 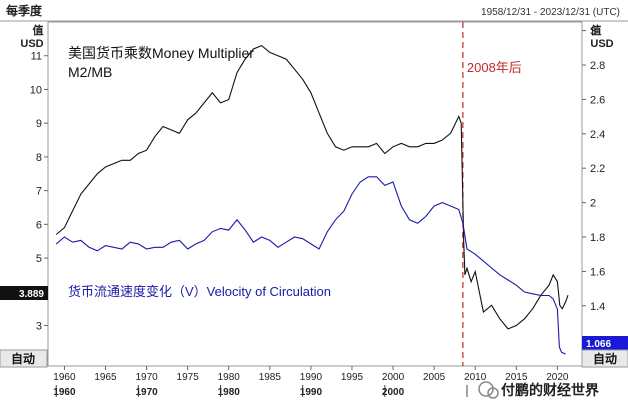 I want to click on x-decade-label: 2000, so click(x=393, y=392).